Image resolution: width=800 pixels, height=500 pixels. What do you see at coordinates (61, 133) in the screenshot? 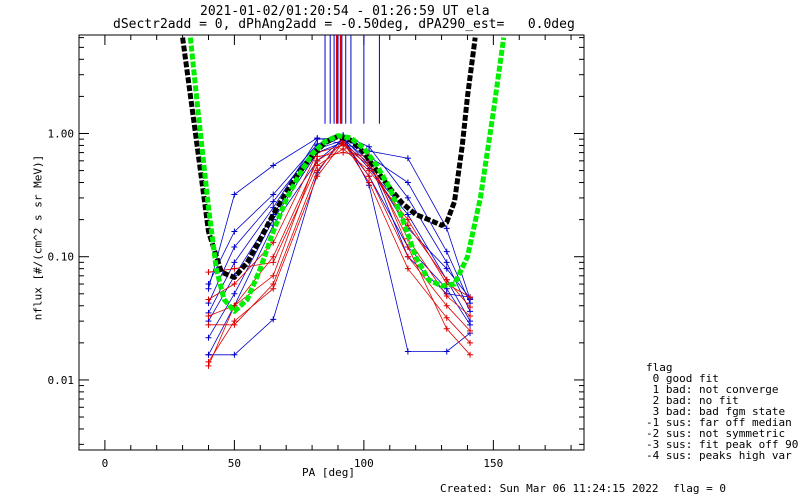
I see `y-tick-label: 1.00` at bounding box center [61, 133].